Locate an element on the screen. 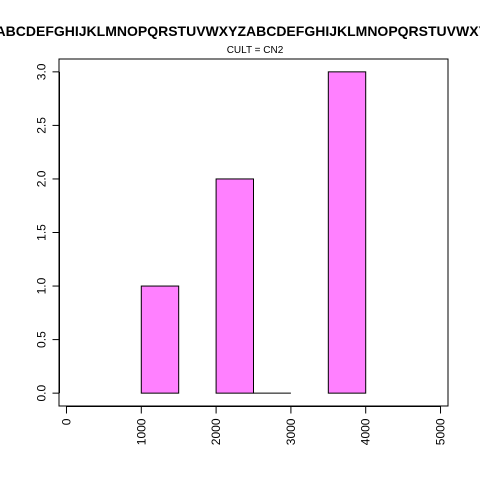  y-tick-label-5: 2.5 is located at coordinates (42, 125).